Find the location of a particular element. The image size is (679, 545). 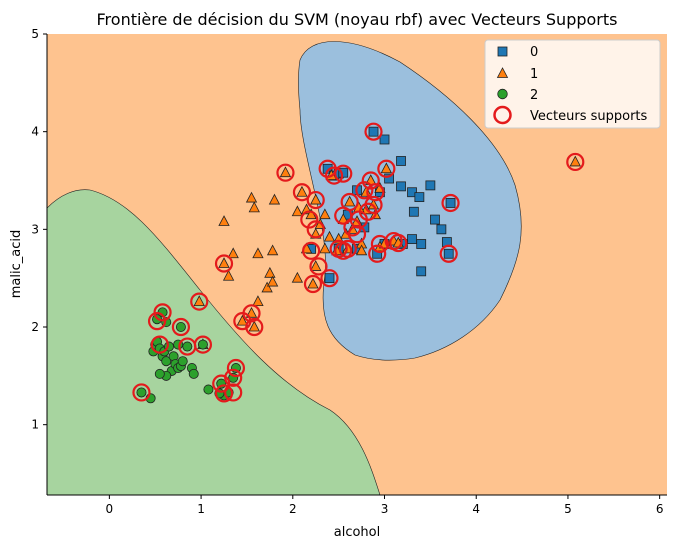

y-tick-label: 4 is located at coordinates (35, 132).